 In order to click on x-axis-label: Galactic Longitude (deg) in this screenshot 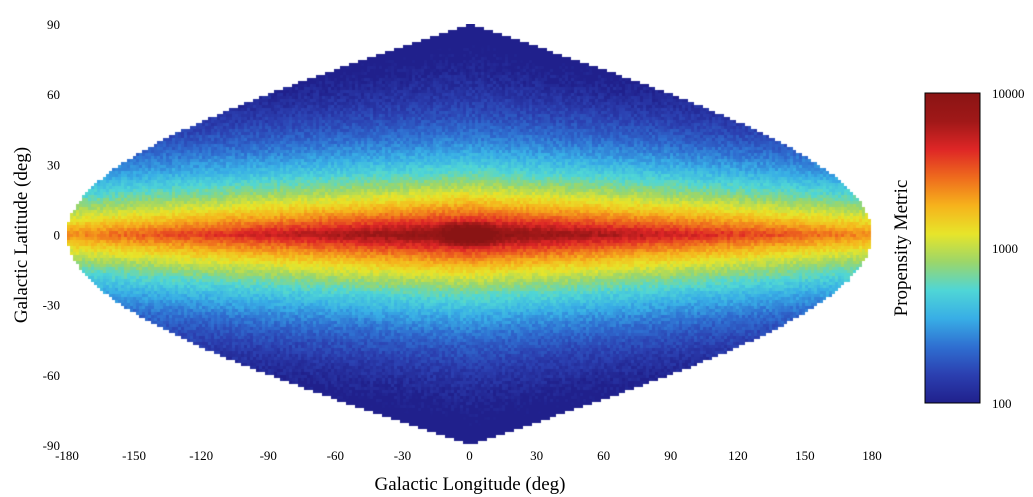, I will do `click(470, 484)`.